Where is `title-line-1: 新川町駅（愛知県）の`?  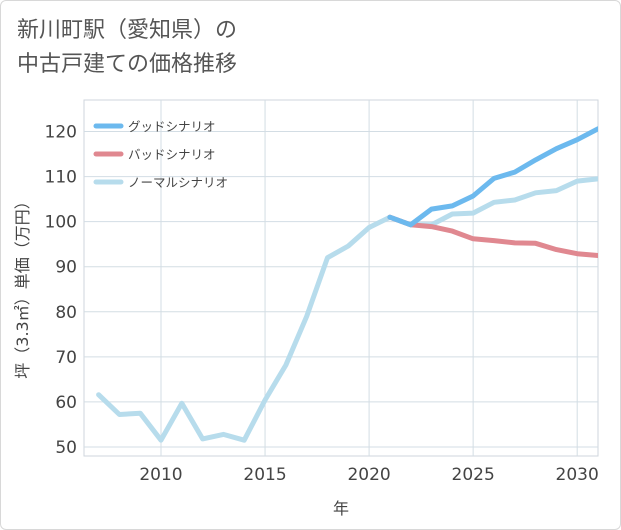 title-line-1: 新川町駅（愛知県）の is located at coordinates (127, 30).